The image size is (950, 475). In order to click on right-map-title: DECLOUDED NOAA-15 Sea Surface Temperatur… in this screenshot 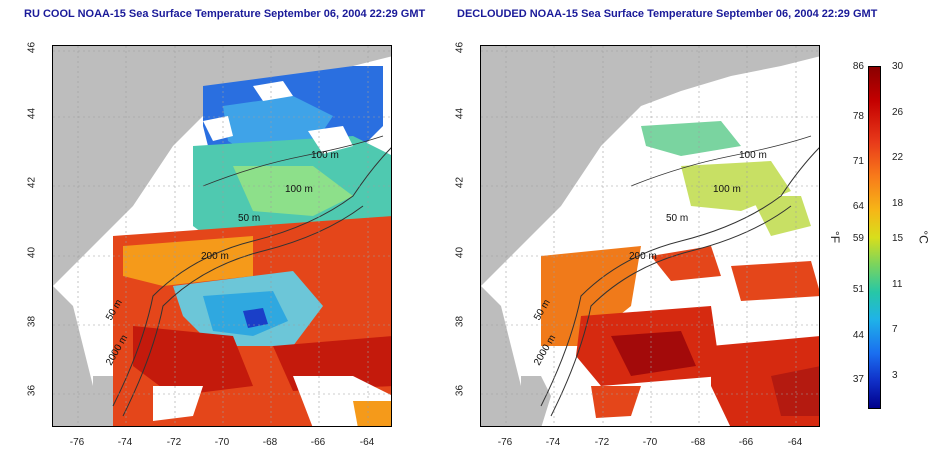, I will do `click(667, 14)`.